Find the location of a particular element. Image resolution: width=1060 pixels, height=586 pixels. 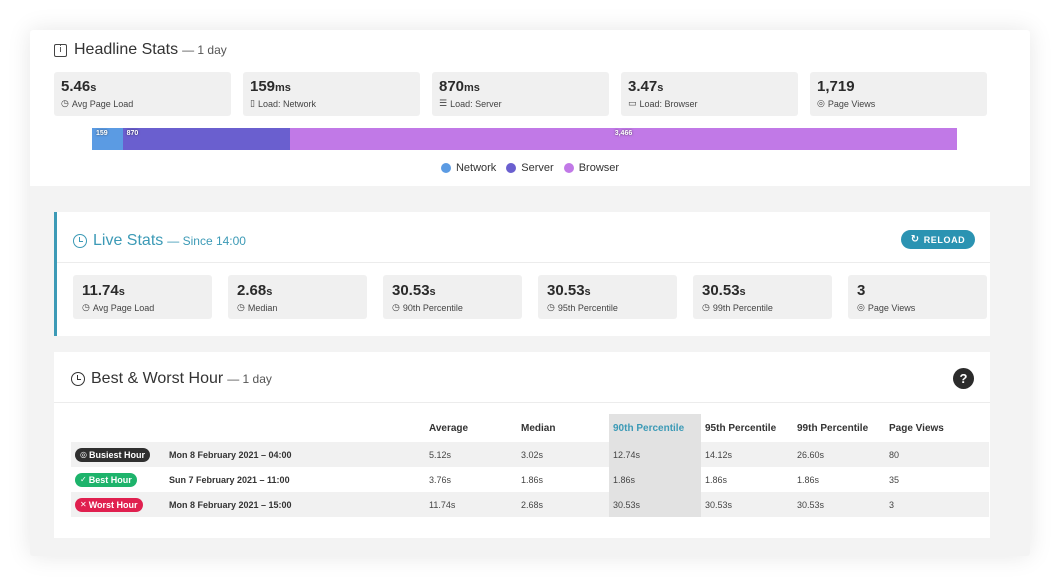

cross-icon: ✕ is located at coordinates (83, 504).